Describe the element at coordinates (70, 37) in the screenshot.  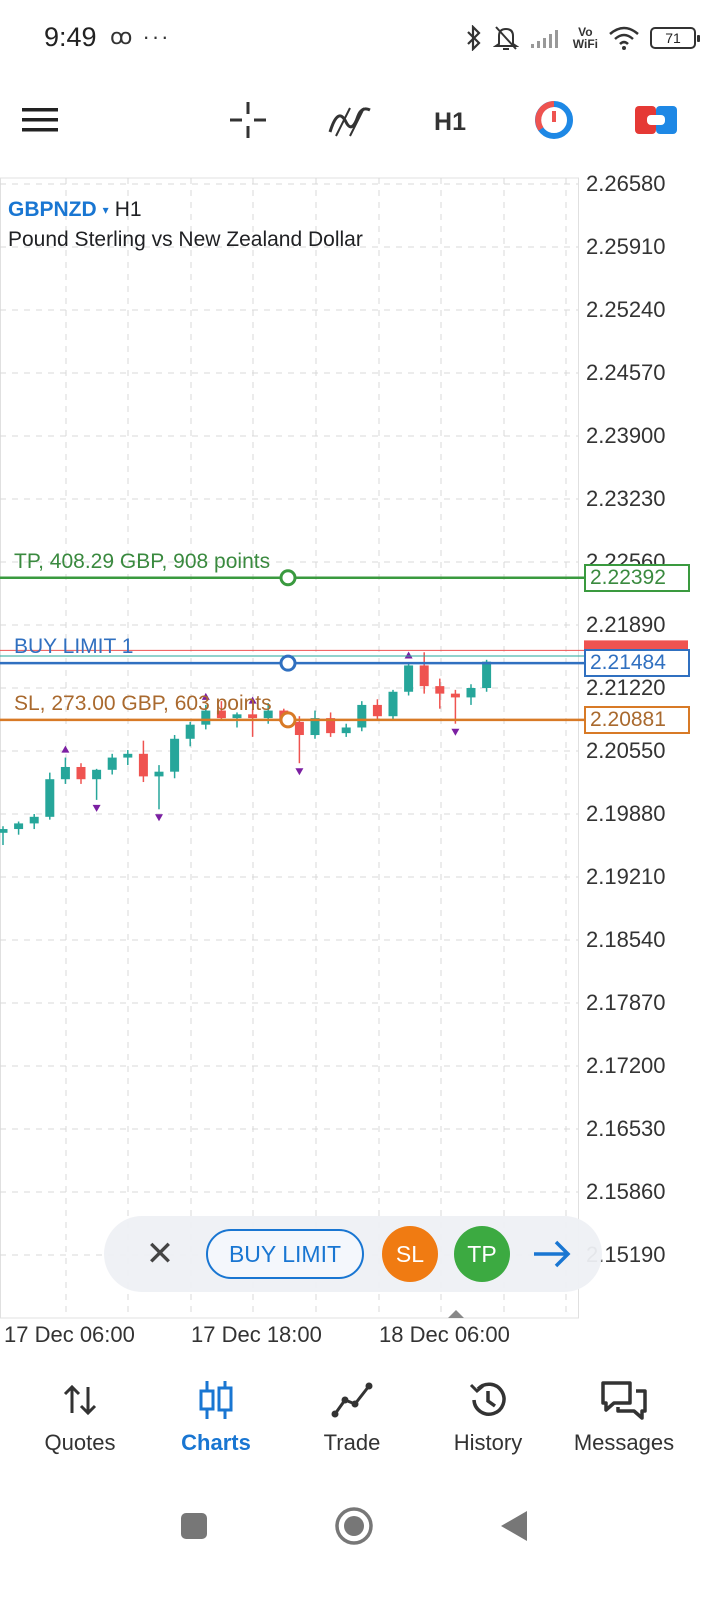
I see `status-time: 9:49` at that location.